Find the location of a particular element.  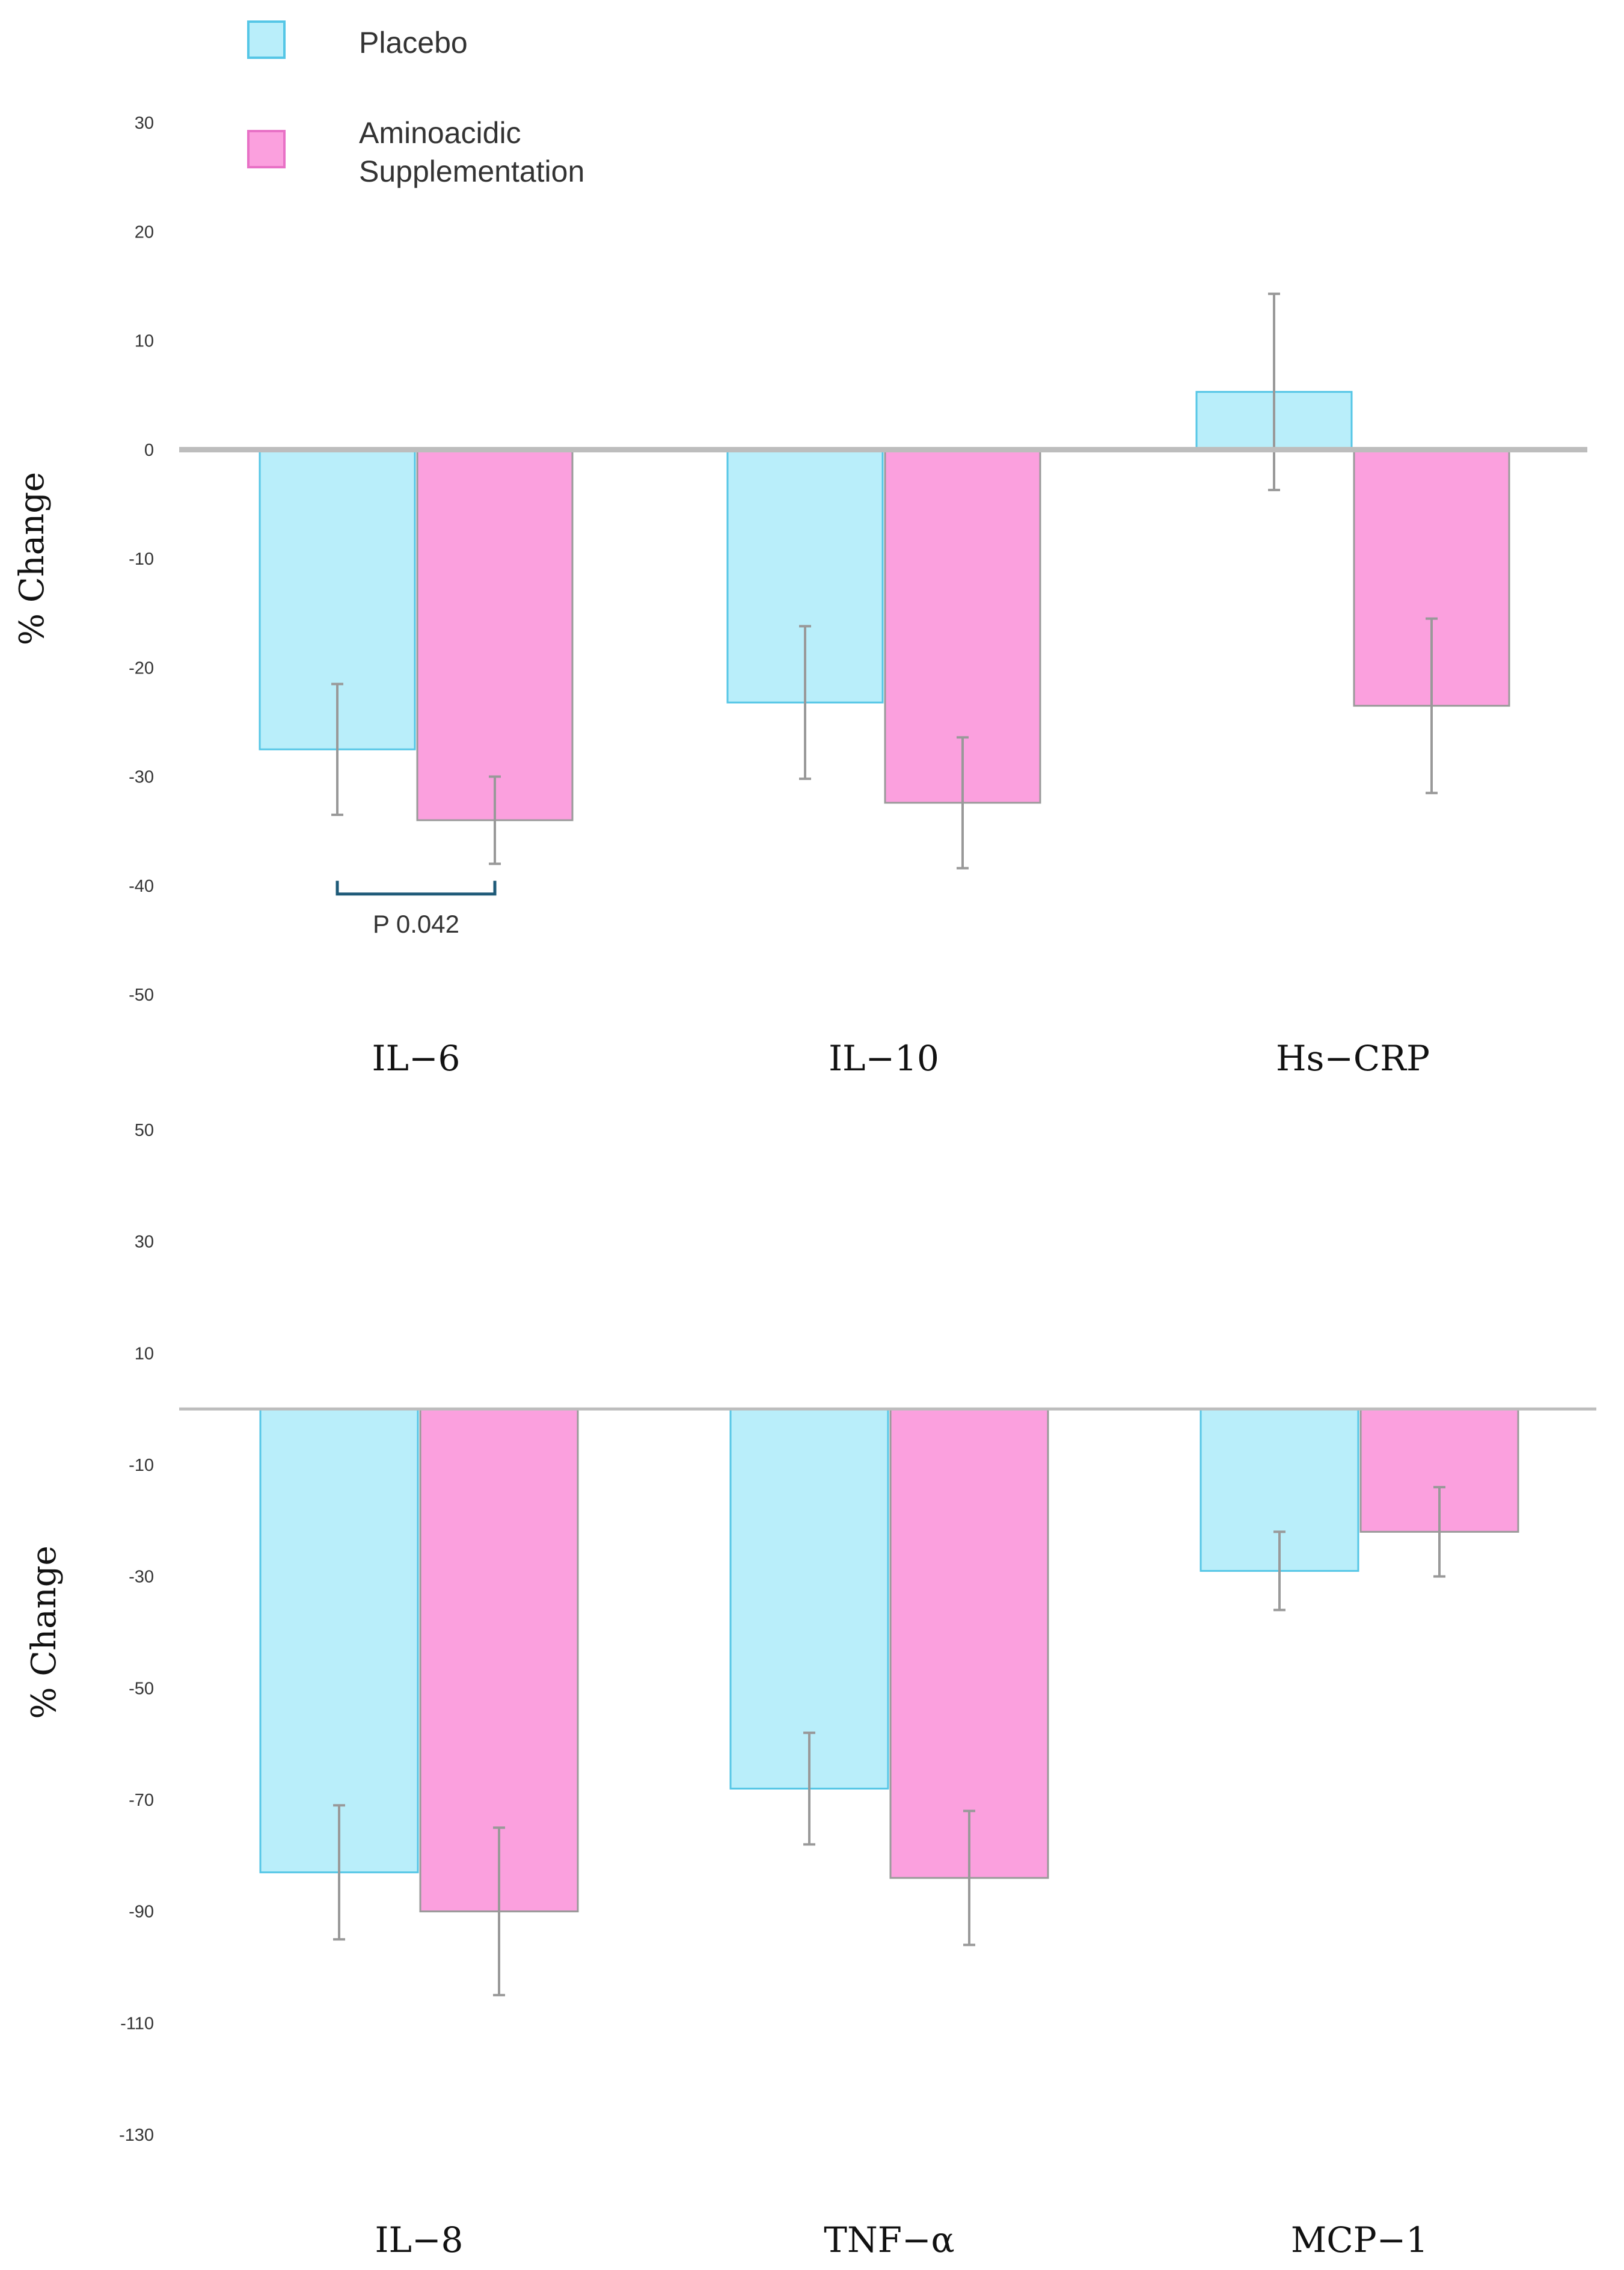

y-tick-label: -40 is located at coordinates (141, 886).